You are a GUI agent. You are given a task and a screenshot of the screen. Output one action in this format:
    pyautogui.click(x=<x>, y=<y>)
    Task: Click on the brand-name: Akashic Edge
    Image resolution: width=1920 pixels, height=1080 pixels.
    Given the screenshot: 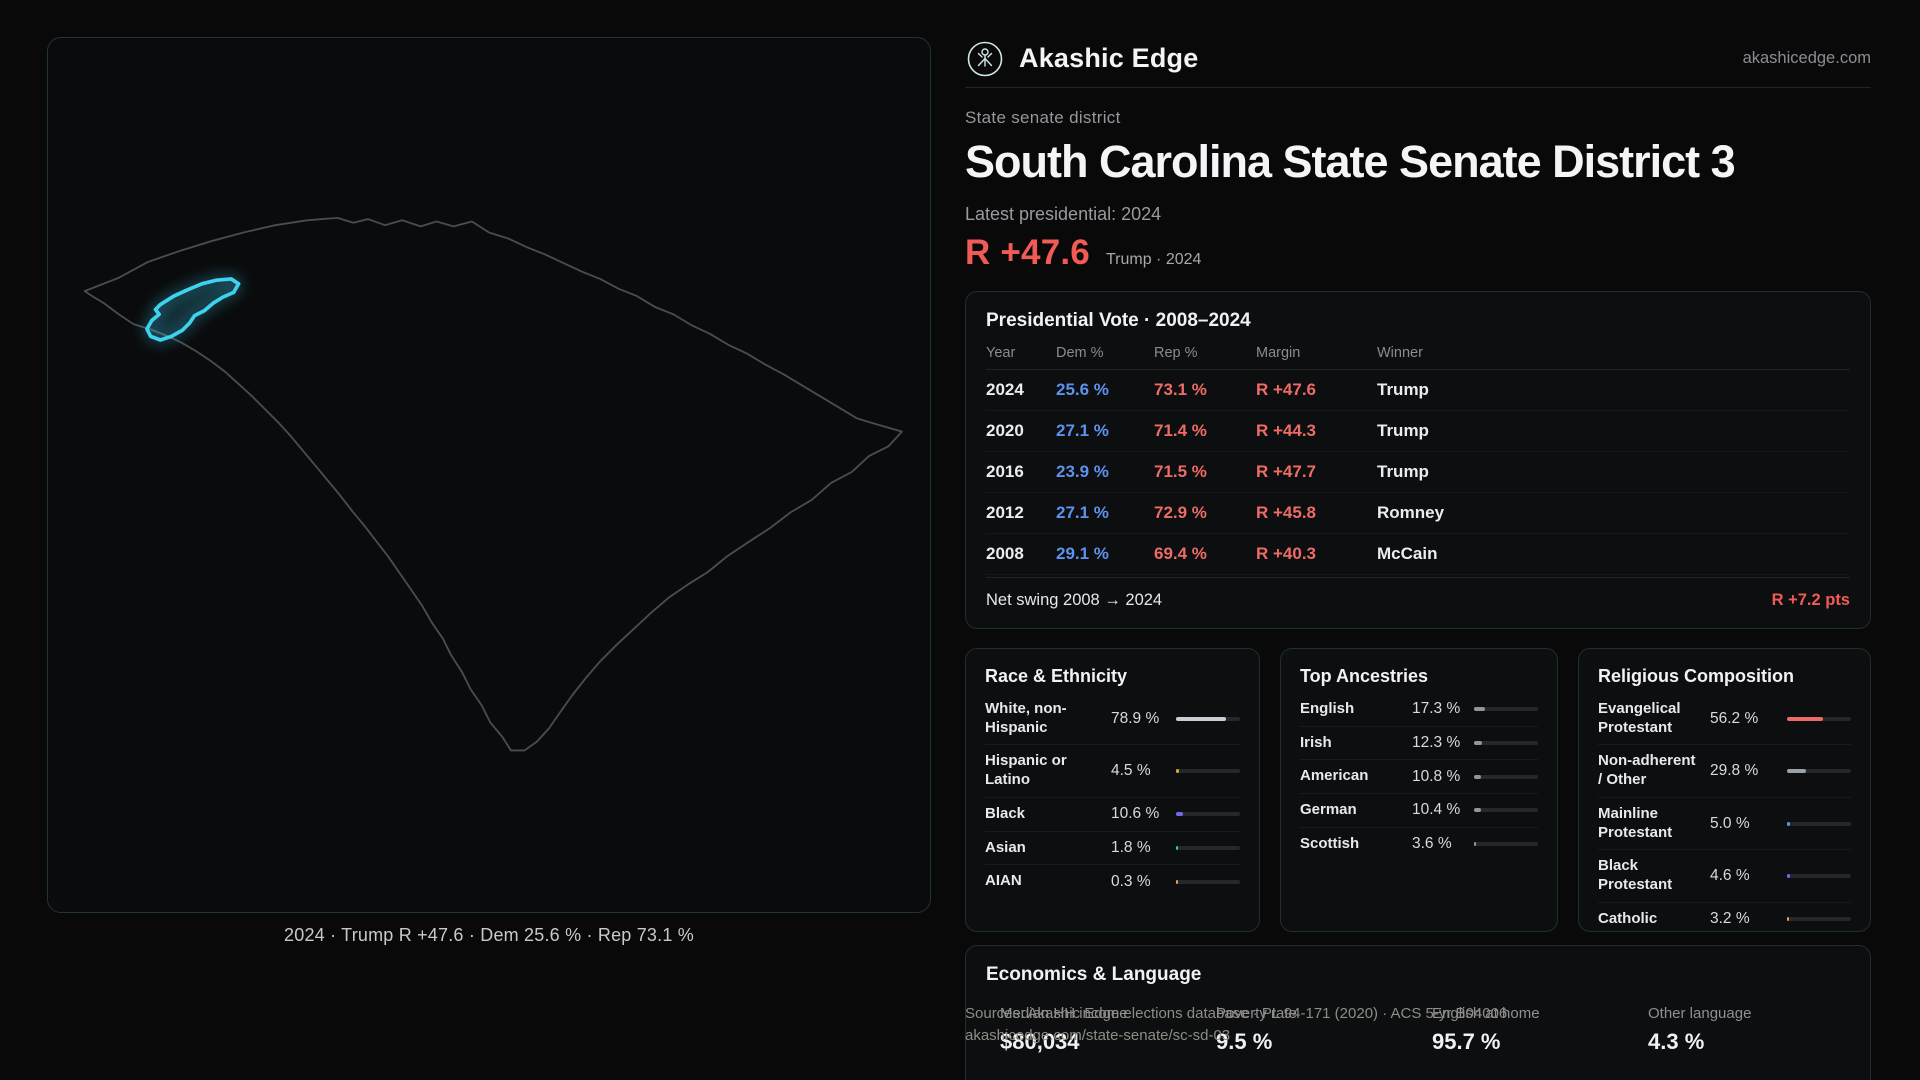 What is the action you would take?
    pyautogui.click(x=1109, y=58)
    